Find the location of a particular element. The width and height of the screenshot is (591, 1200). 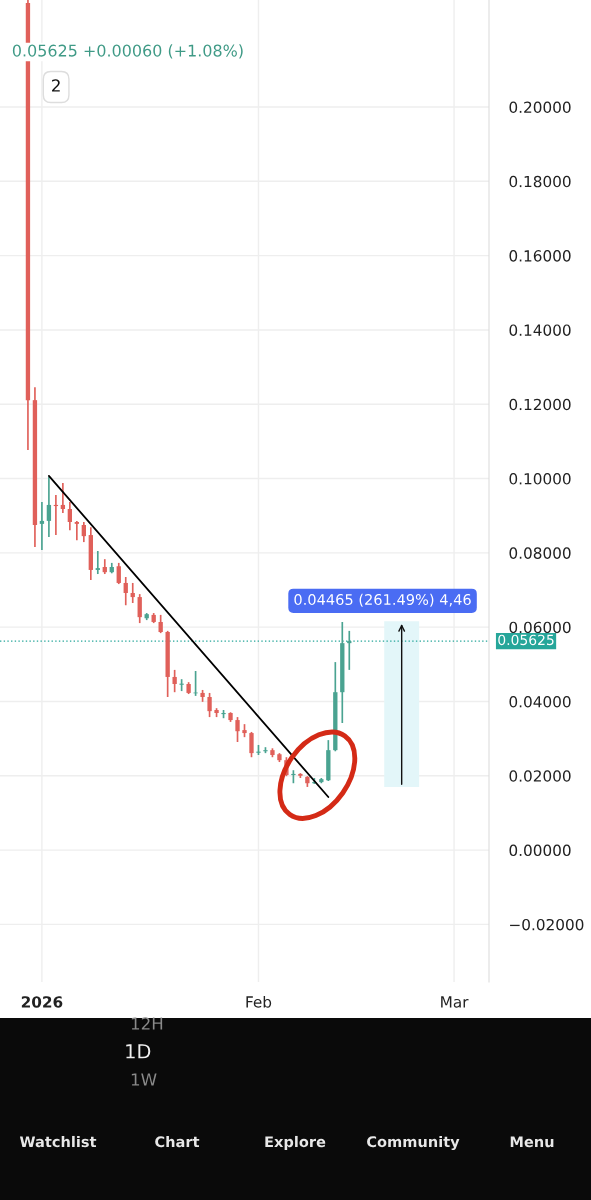

text: Explore is located at coordinates (295, 1143).